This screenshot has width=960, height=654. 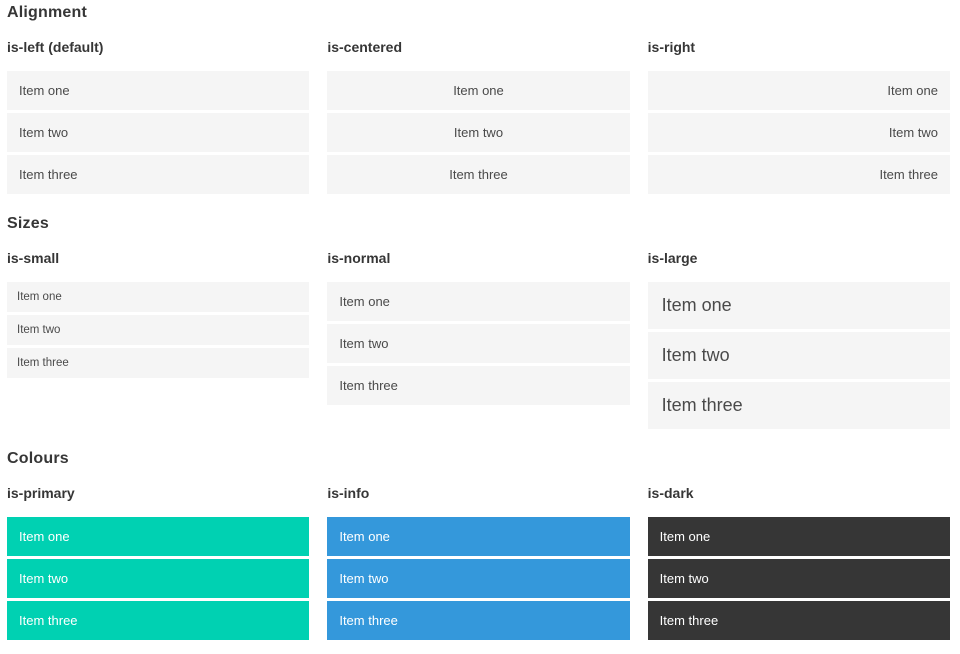 I want to click on demo-column-is-right: is-right Item one Item two Item three, so click(x=798, y=109).